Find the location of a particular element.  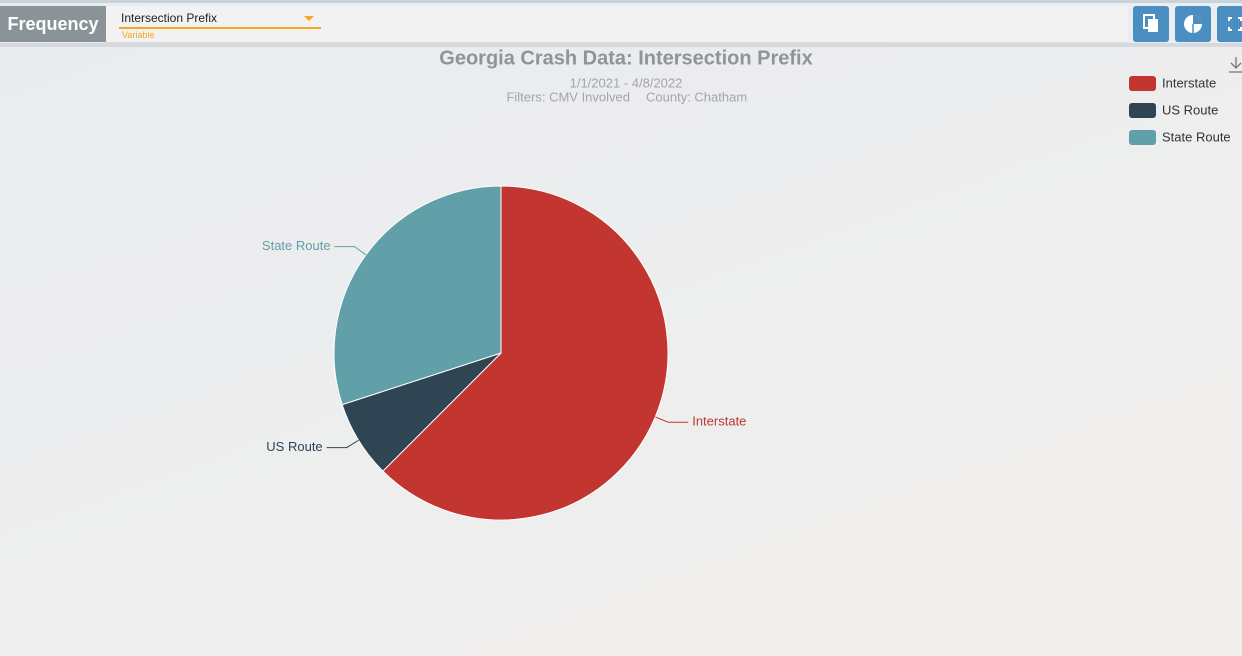

download-icon is located at coordinates (1235, 65).